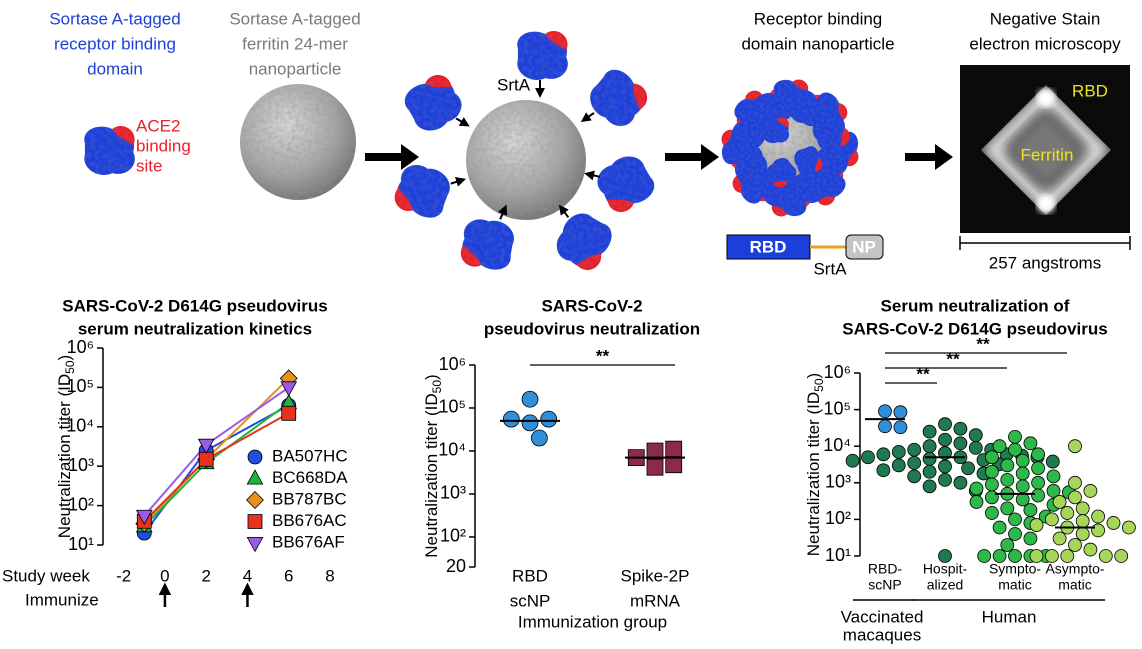 The height and width of the screenshot is (649, 1142). What do you see at coordinates (838, 555) in the screenshot?
I see `y-tick-label: 10¹` at bounding box center [838, 555].